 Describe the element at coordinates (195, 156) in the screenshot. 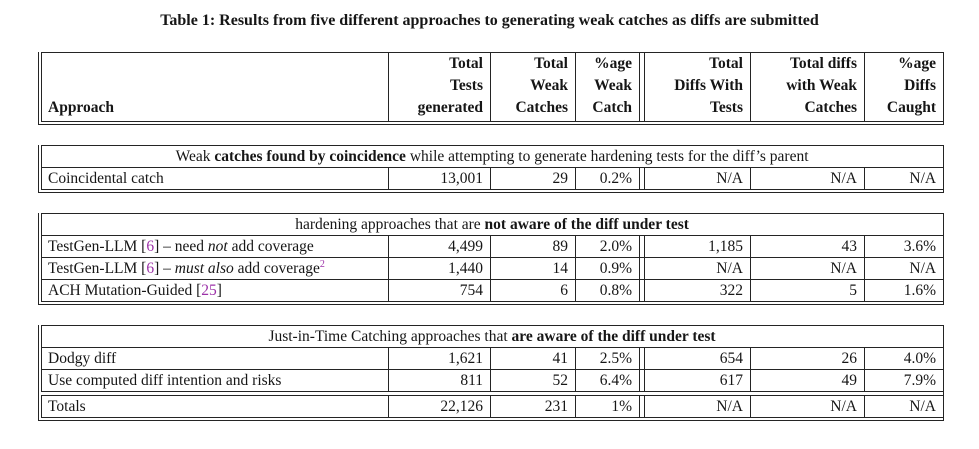

I see `caption-text: Weak` at that location.